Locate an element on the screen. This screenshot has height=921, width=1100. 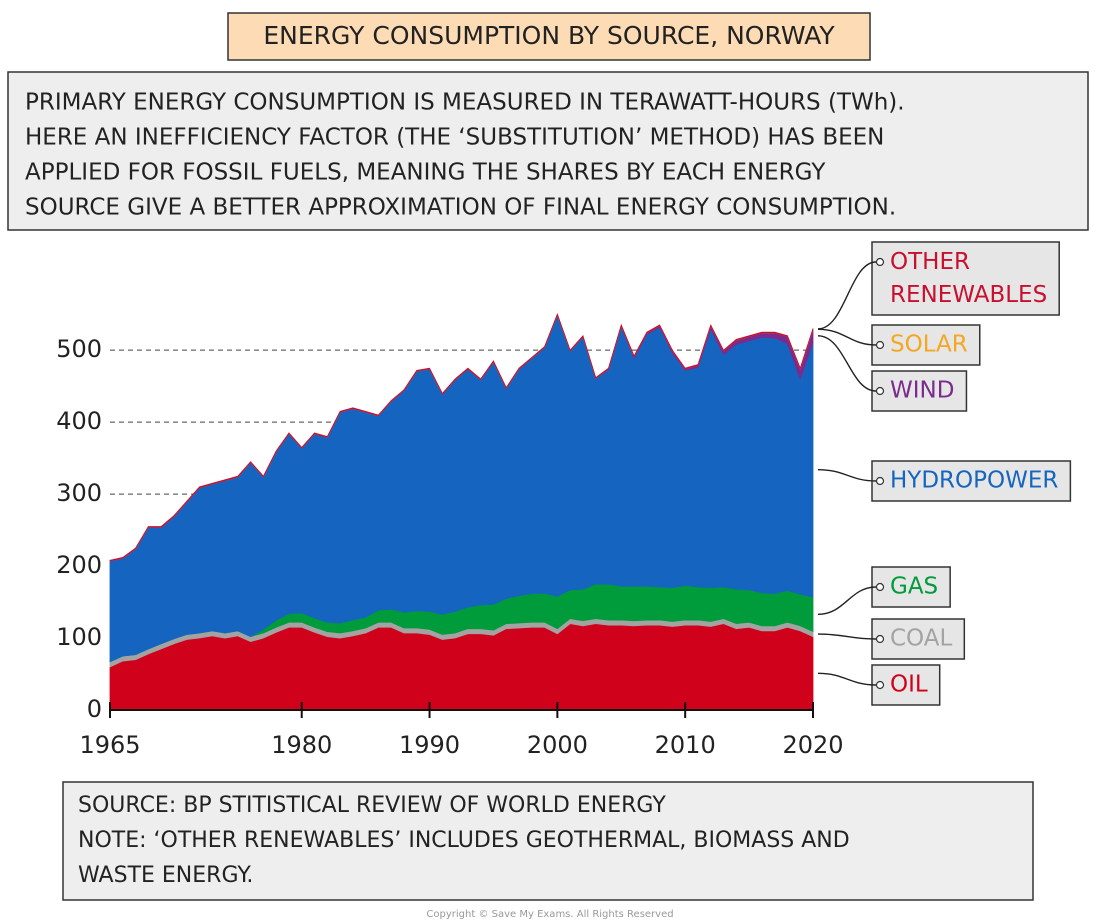
series-label: COAL is located at coordinates (891, 639).